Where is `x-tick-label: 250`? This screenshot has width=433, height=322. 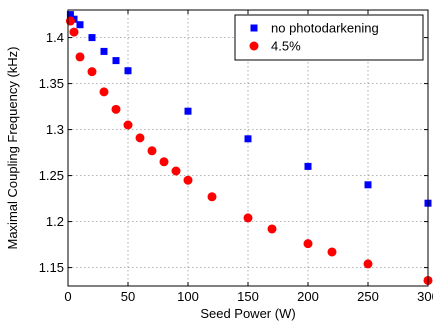
x-tick-label: 250 is located at coordinates (368, 296).